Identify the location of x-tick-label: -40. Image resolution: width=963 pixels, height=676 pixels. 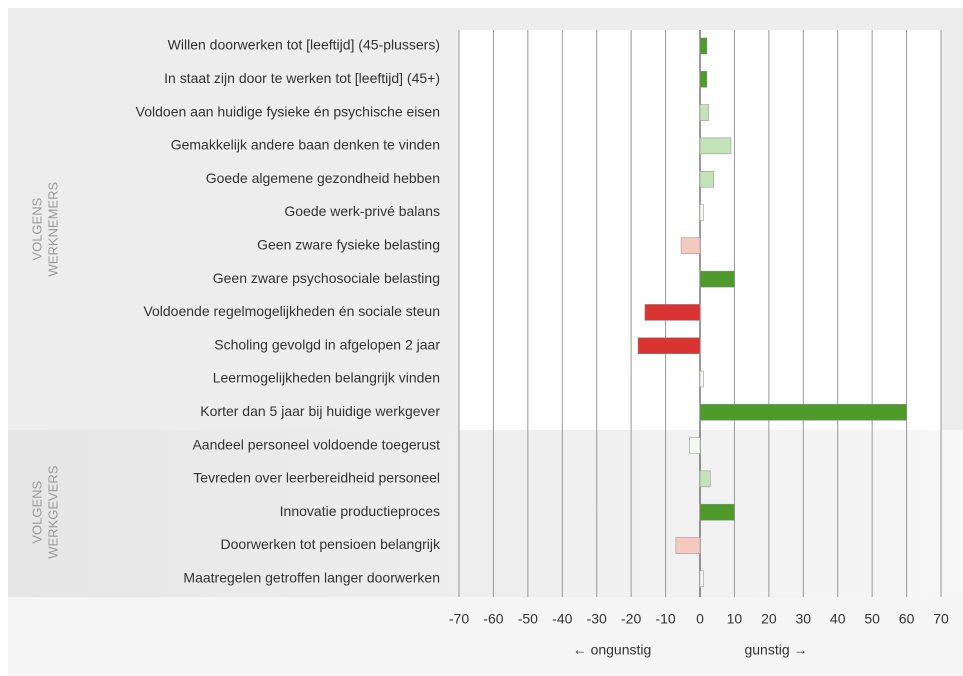
(562, 619).